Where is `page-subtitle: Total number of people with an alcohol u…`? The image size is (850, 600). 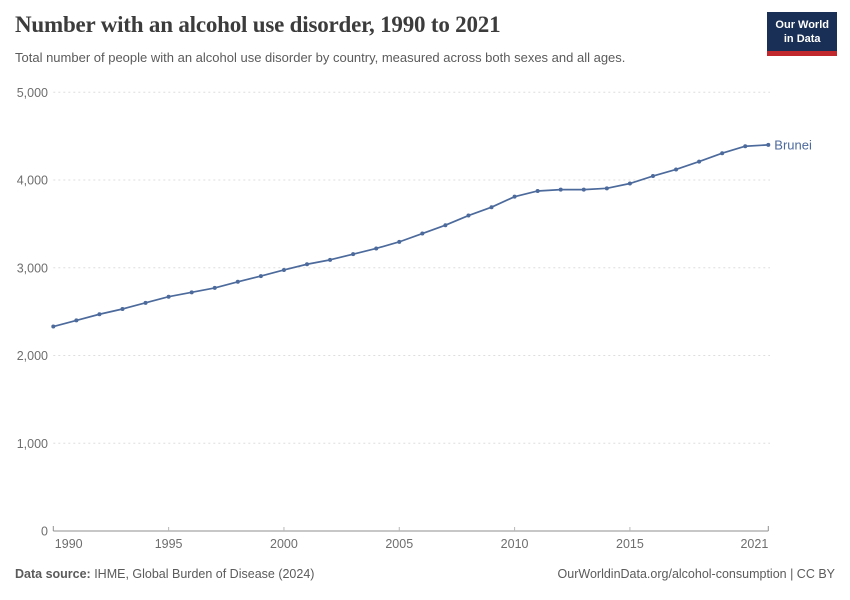
page-subtitle: Total number of people with an alcohol u… is located at coordinates (320, 57).